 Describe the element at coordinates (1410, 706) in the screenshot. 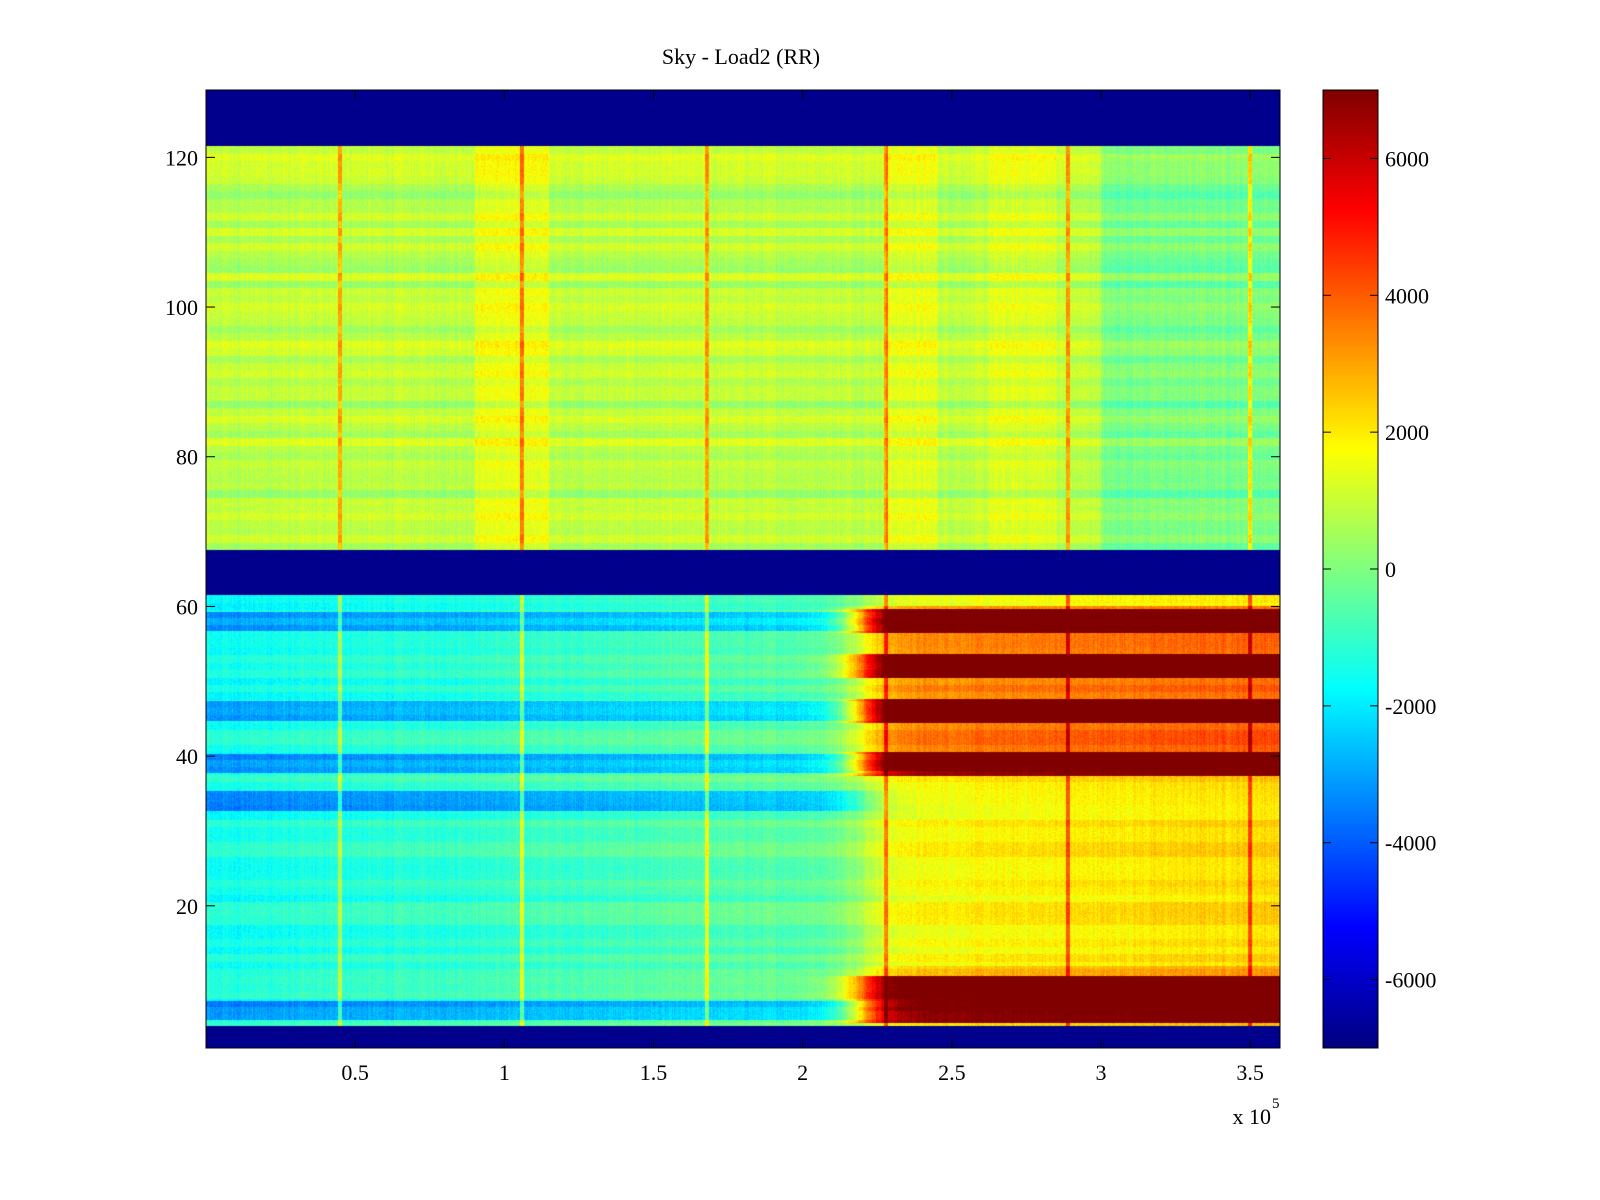

I see `colorbar-tick-label: -2000` at that location.